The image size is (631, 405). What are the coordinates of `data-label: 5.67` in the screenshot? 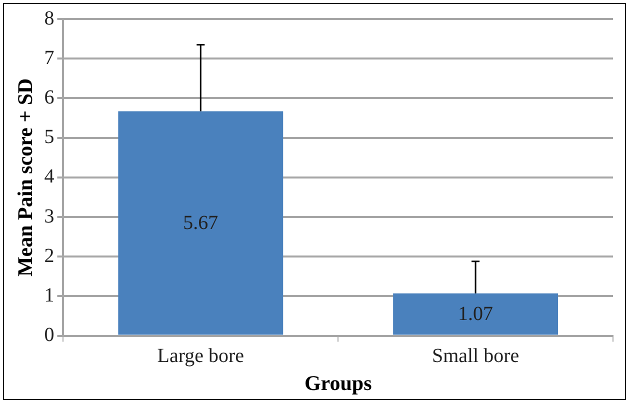 It's located at (200, 223).